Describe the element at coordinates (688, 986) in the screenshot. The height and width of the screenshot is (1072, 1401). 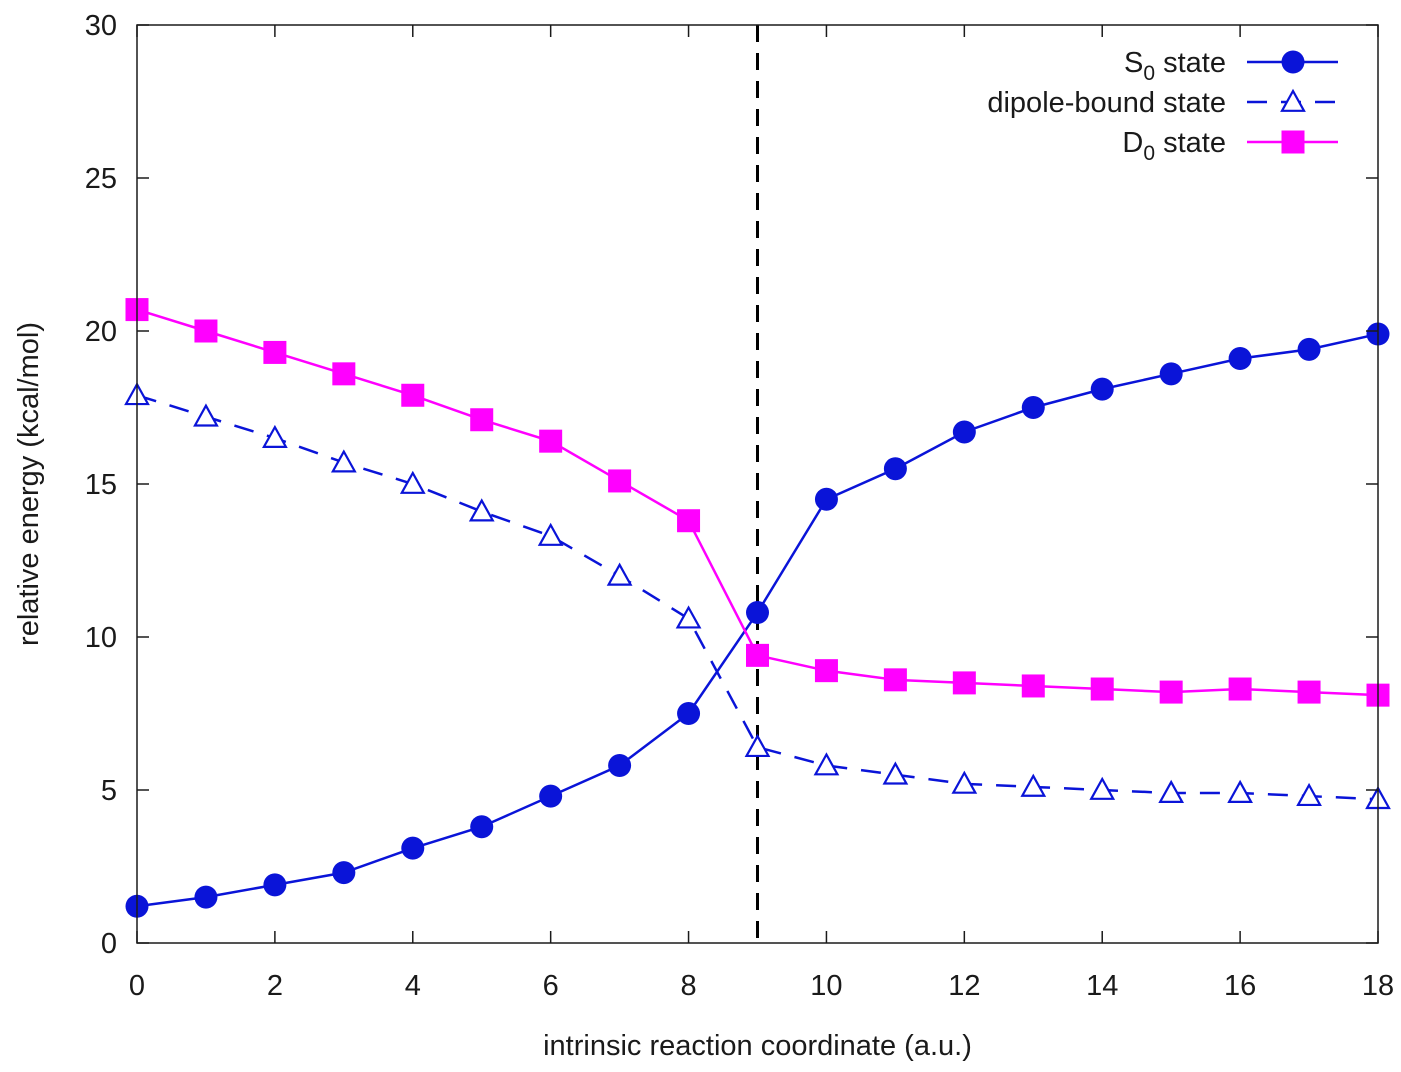
I see `x-tick-label: 8` at that location.